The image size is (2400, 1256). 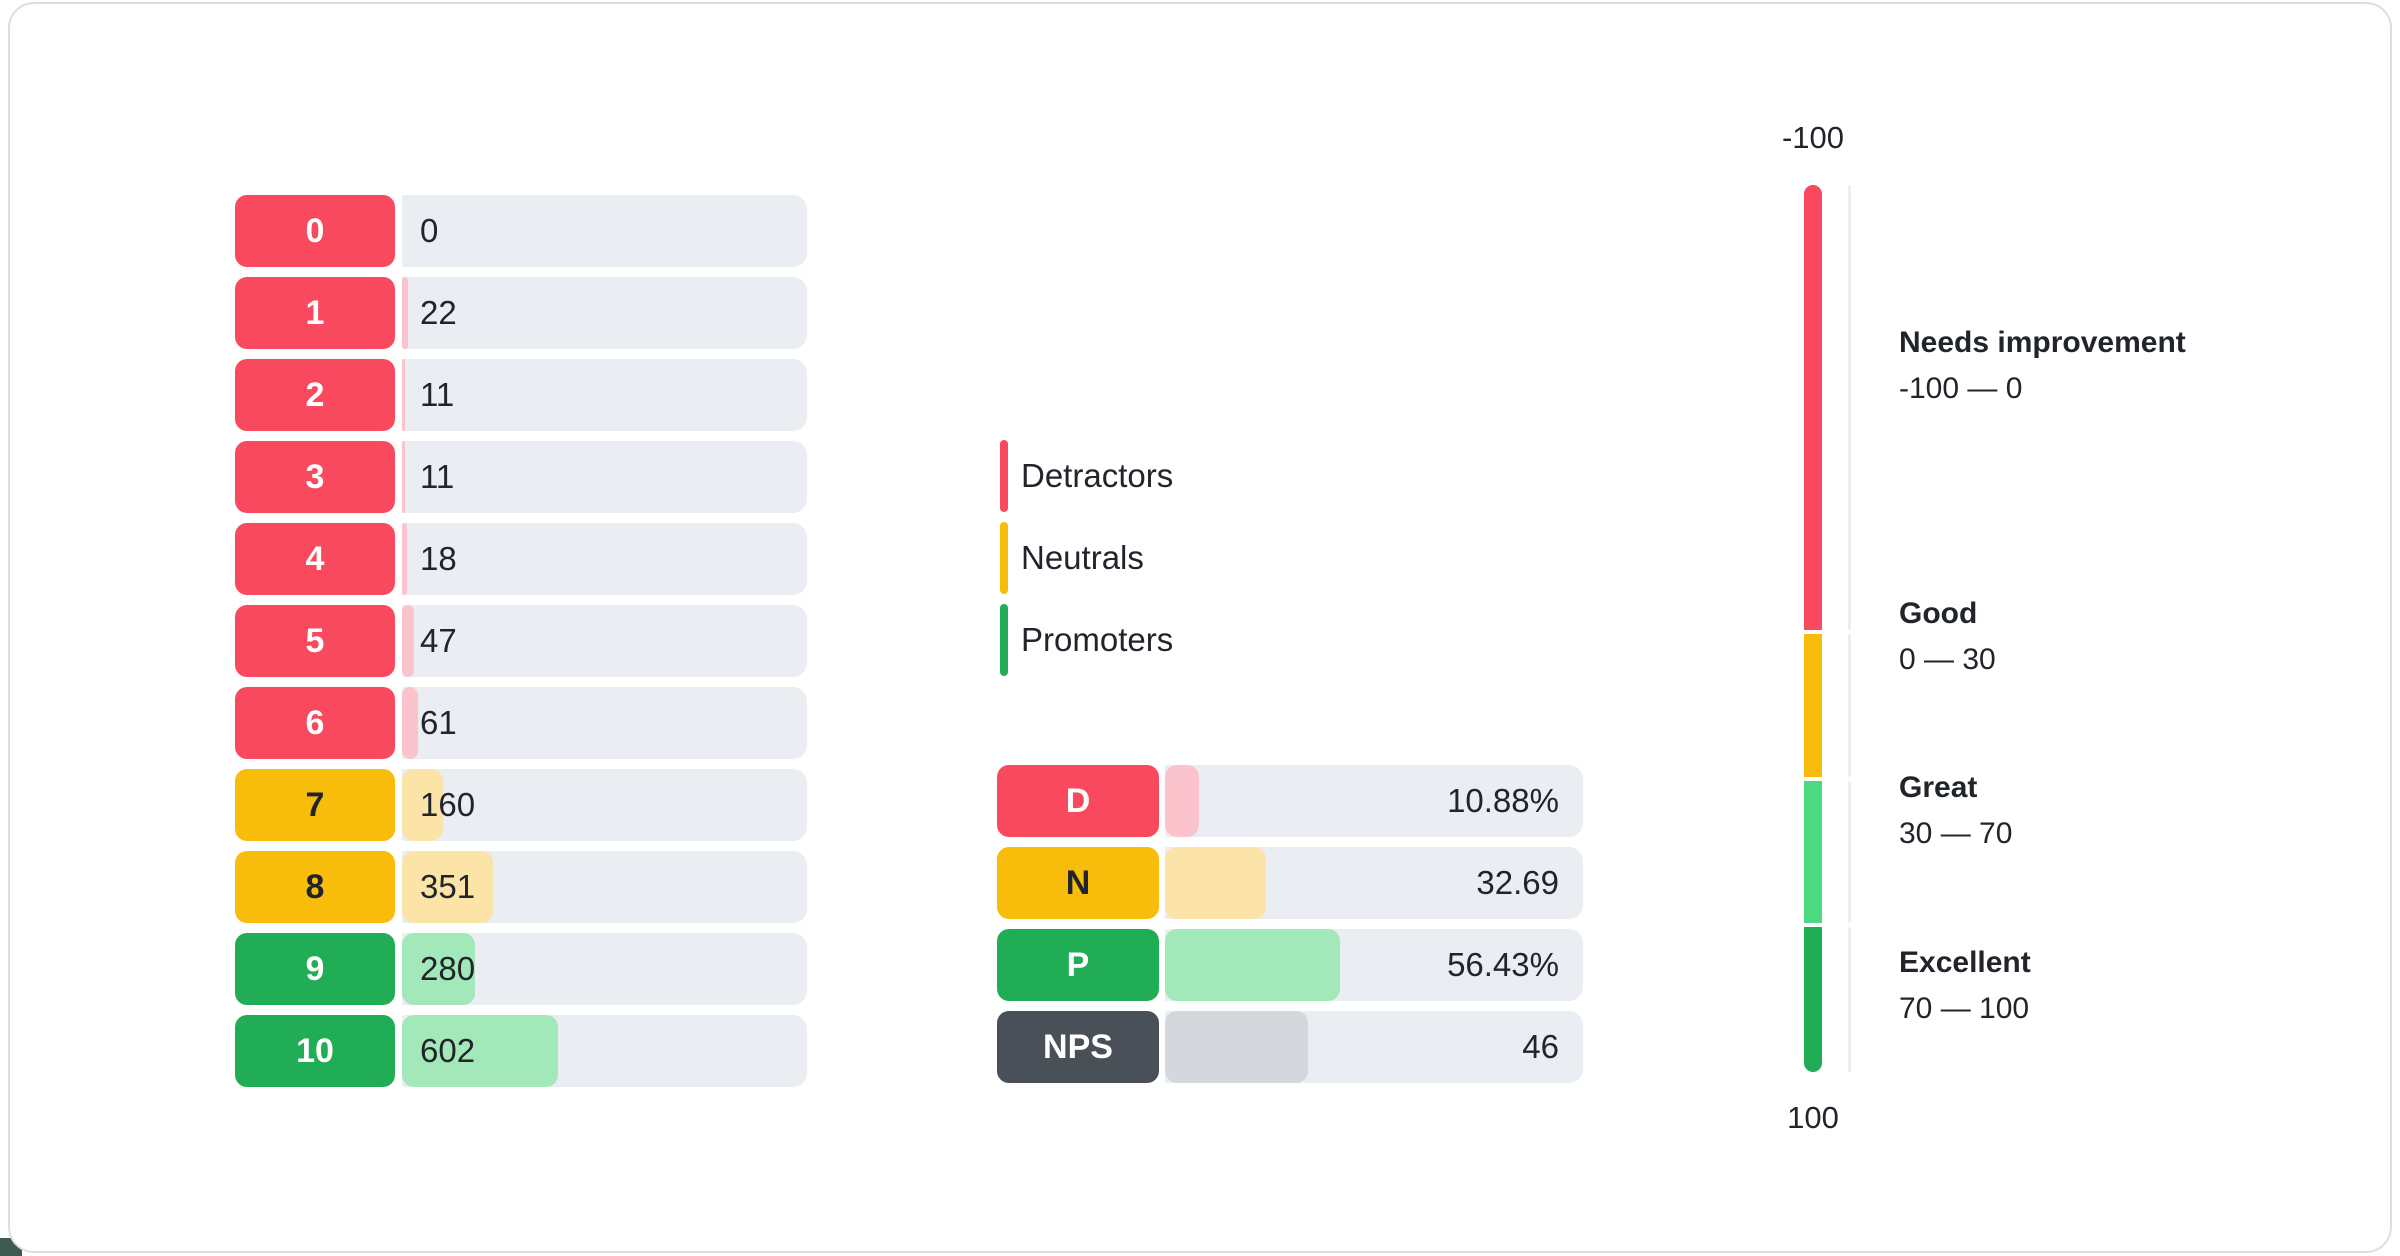 What do you see at coordinates (315, 641) in the screenshot?
I see `score-button-5: 5` at bounding box center [315, 641].